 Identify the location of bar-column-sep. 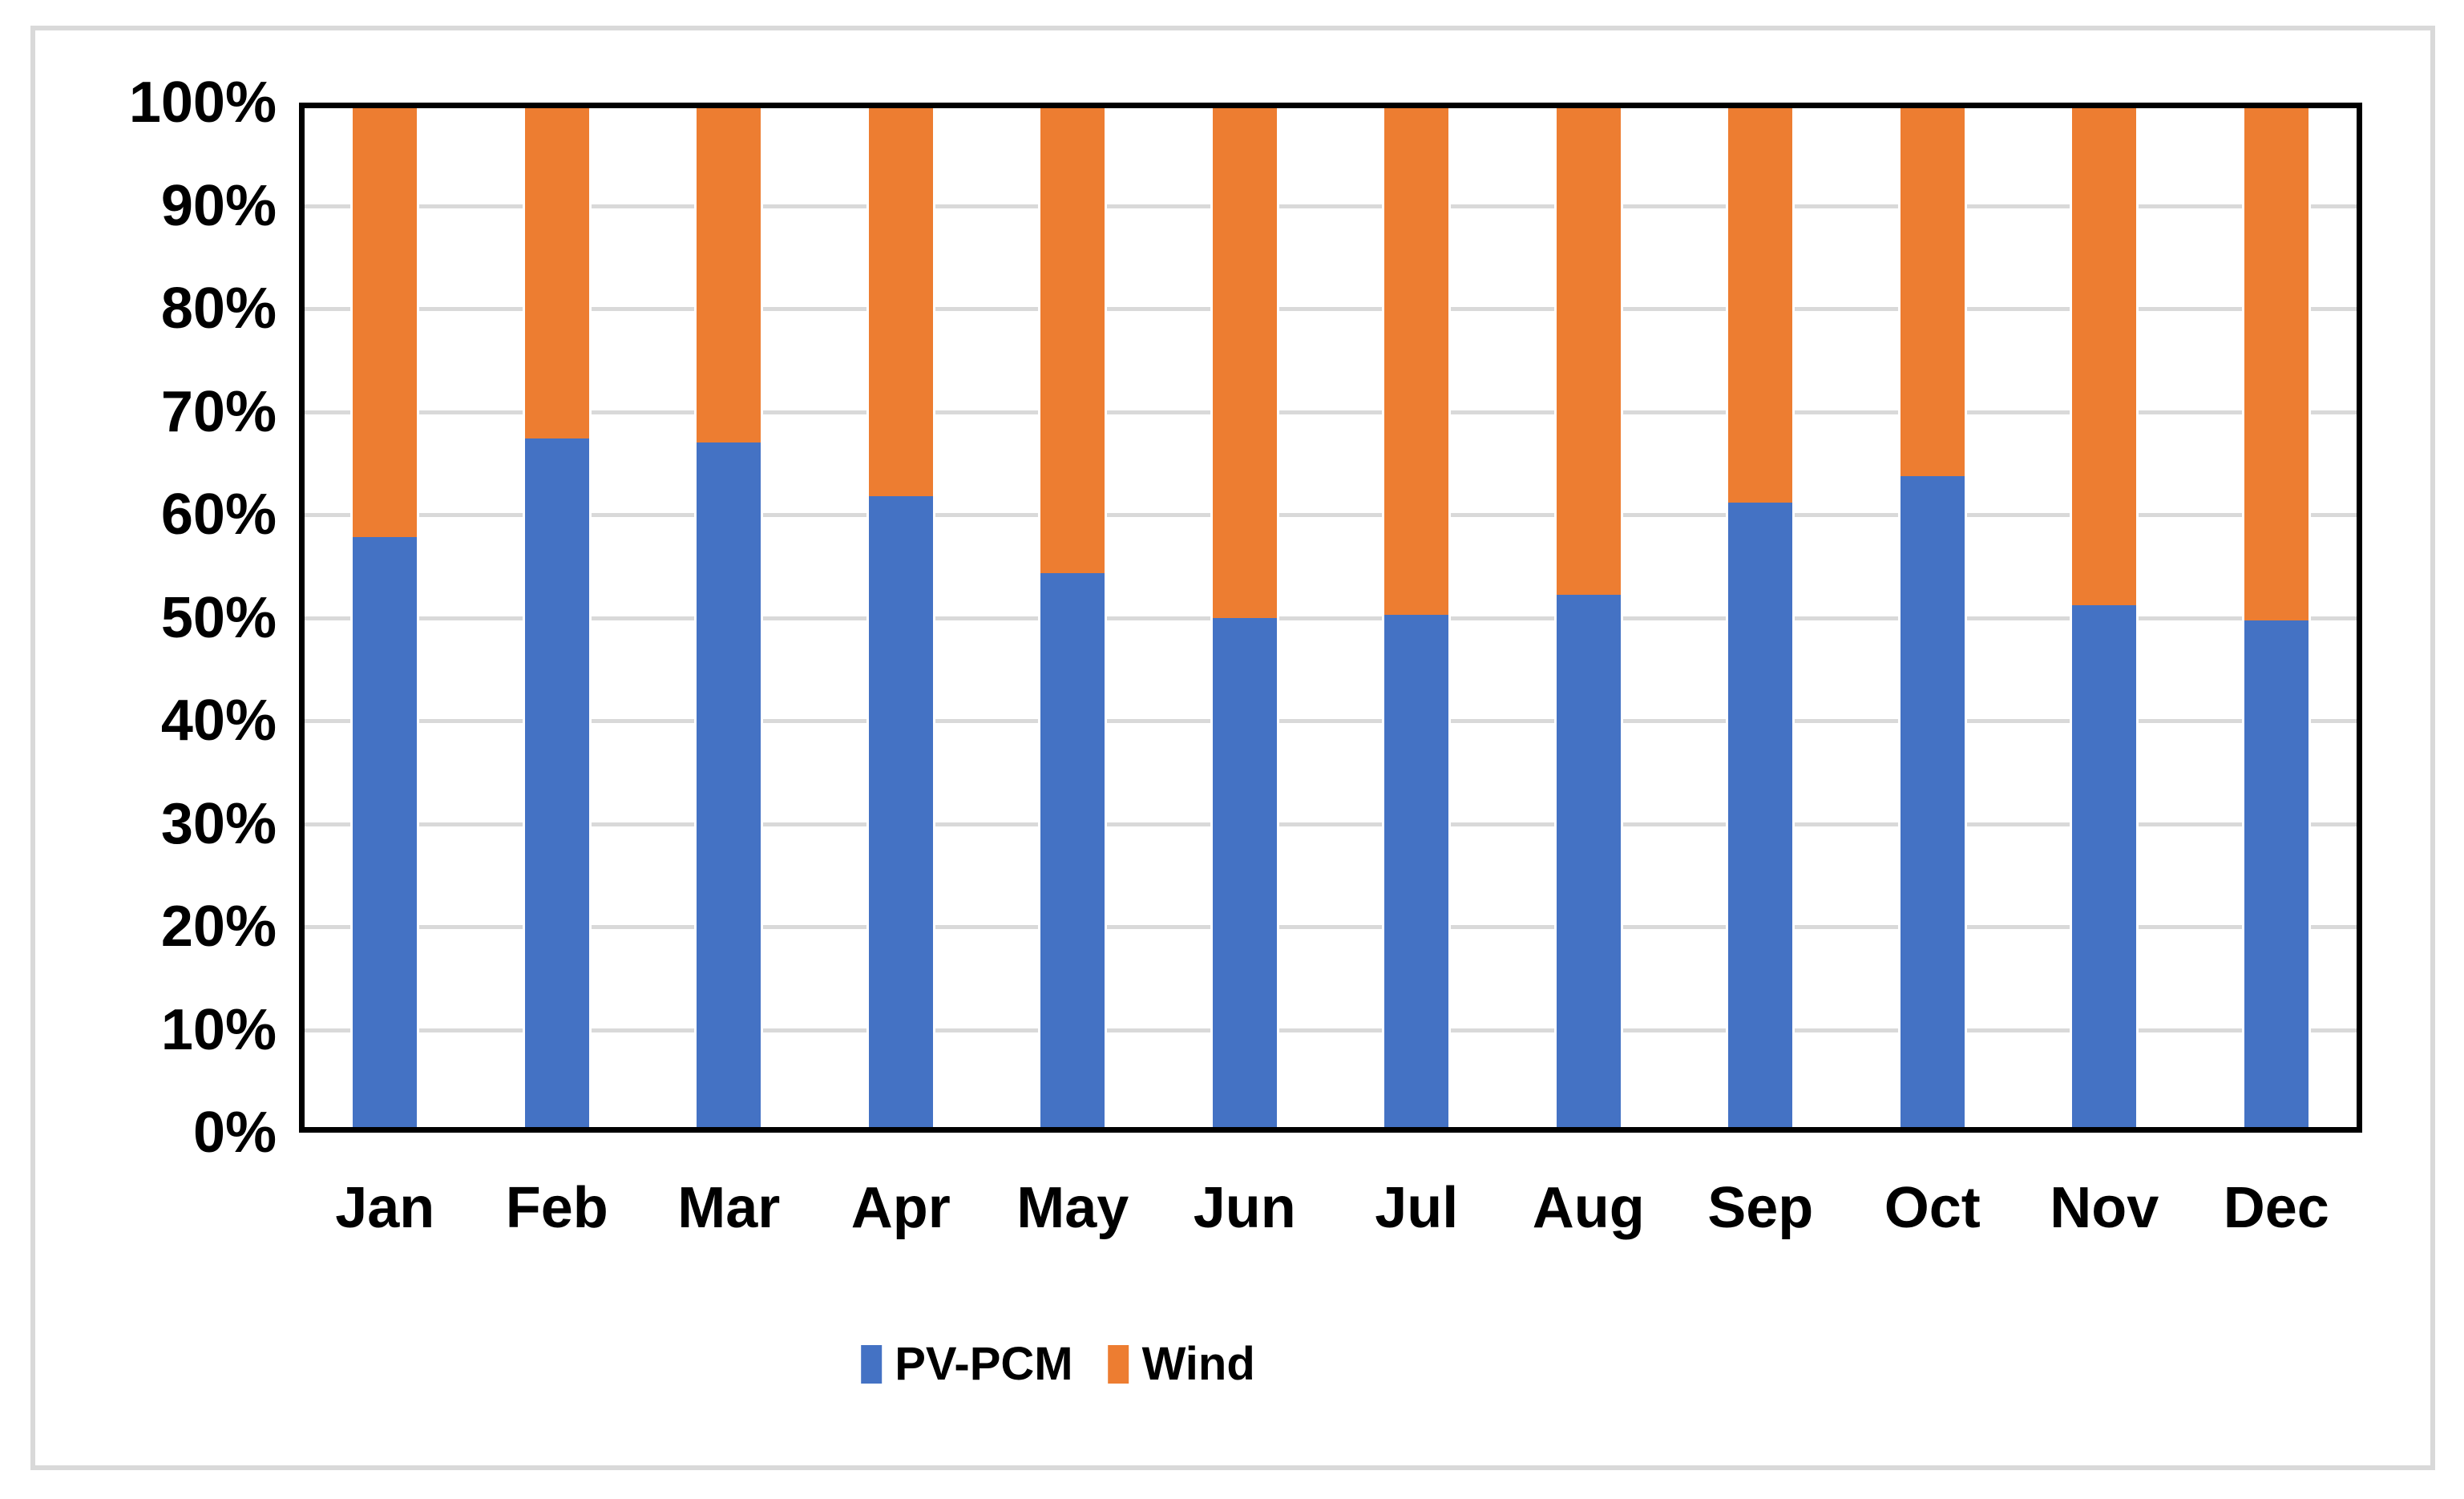
(1761, 618).